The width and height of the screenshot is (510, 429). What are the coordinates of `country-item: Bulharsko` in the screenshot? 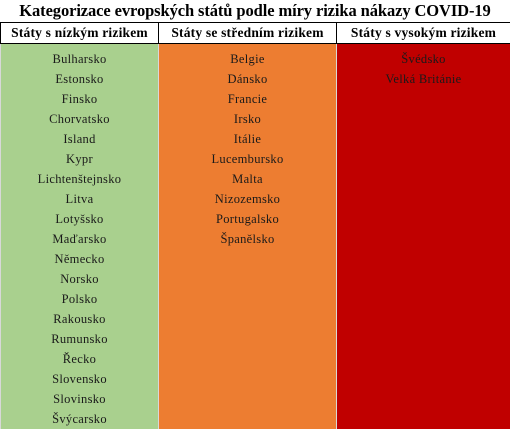 It's located at (79, 59).